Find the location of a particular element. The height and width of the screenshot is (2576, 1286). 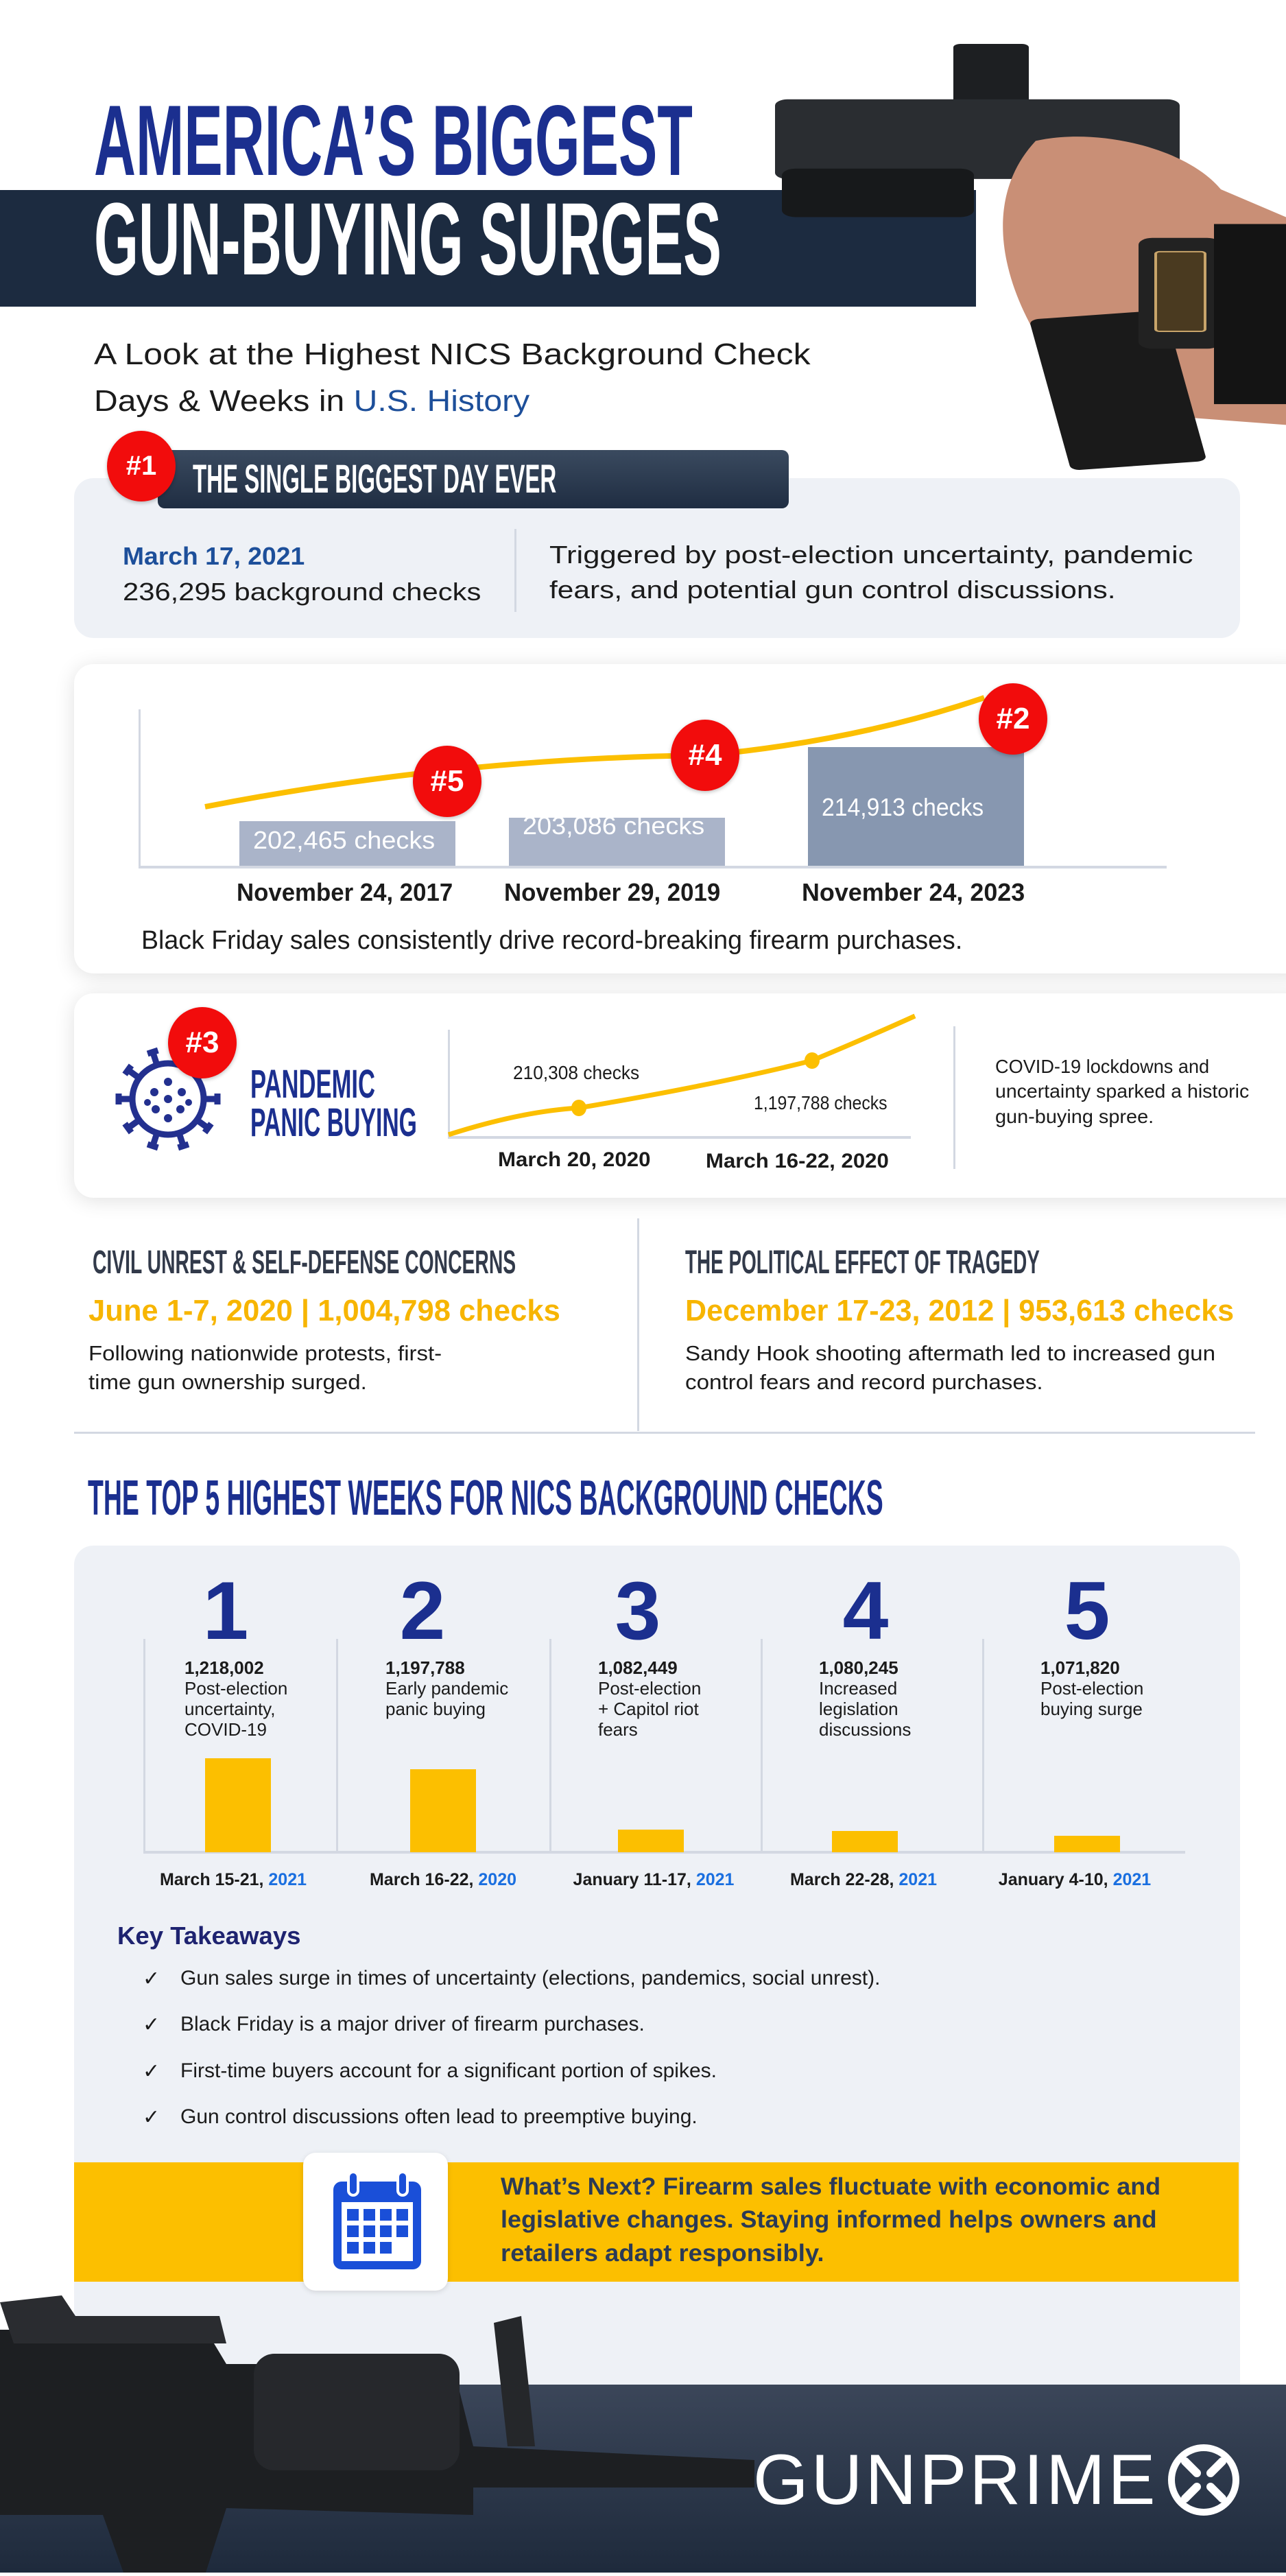

week-count: 1,218,002 is located at coordinates (224, 1667).